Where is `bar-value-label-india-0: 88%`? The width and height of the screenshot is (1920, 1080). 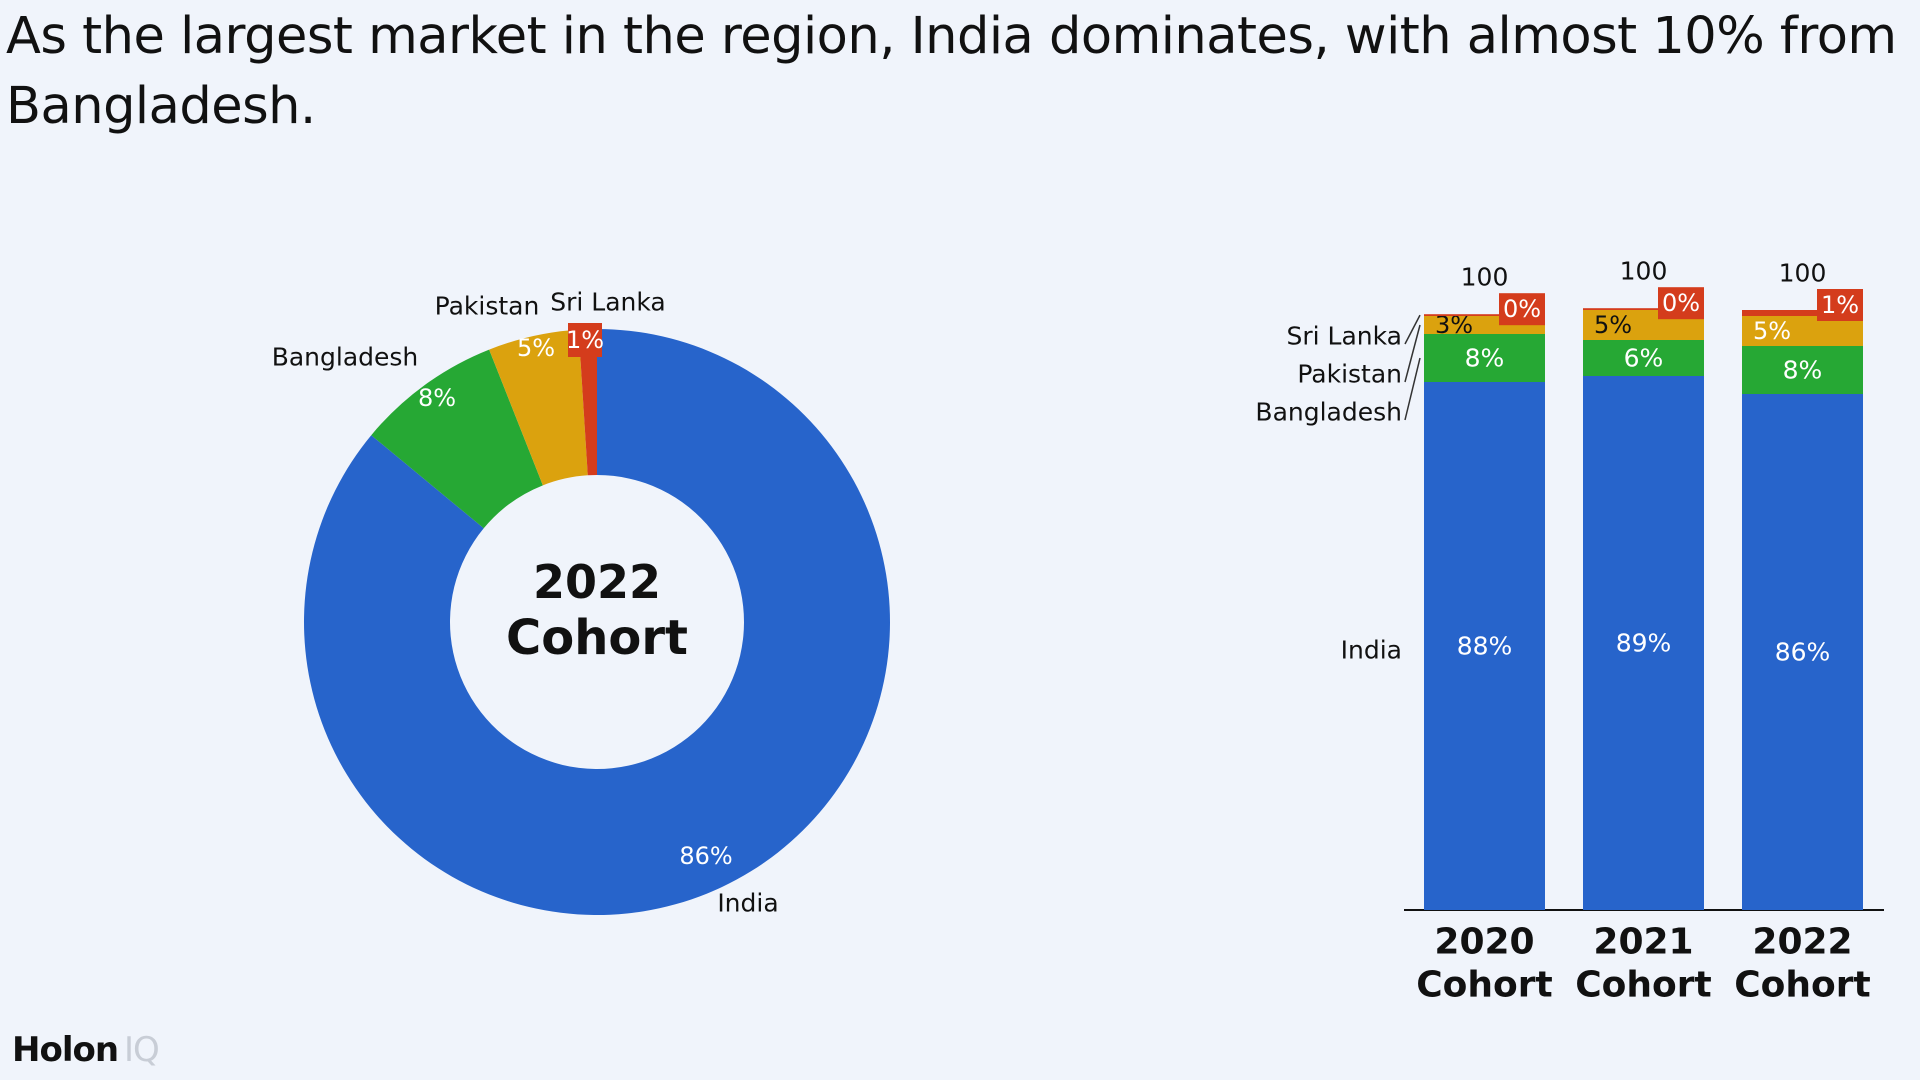 bar-value-label-india-0: 88% is located at coordinates (1485, 646).